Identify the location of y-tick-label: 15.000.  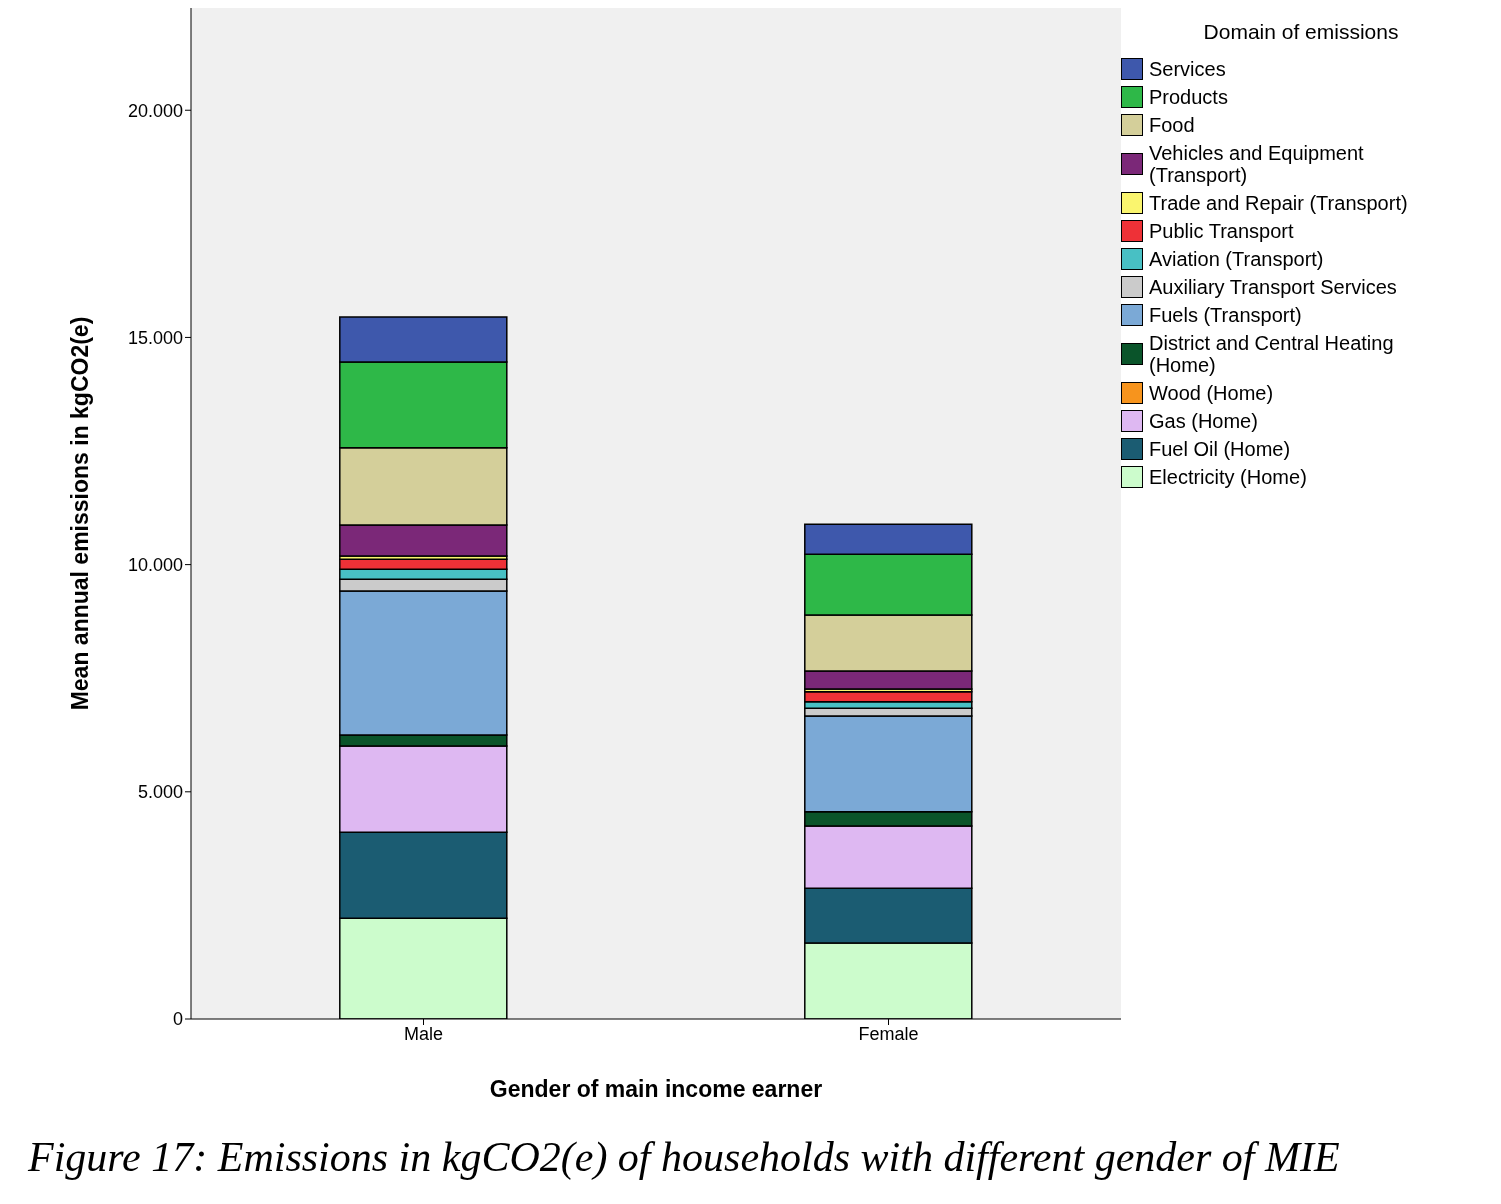
(155, 337).